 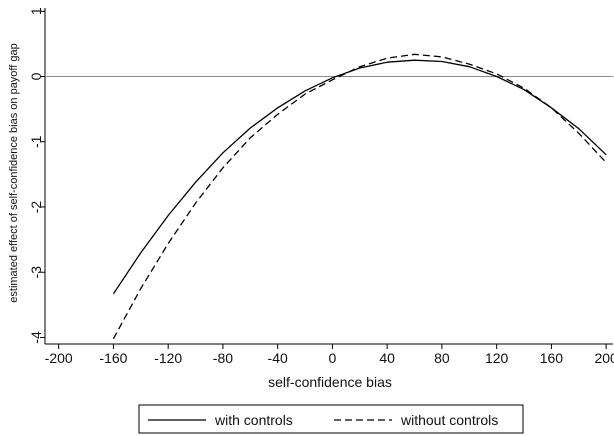 What do you see at coordinates (387, 358) in the screenshot?
I see `x-tick-label: 40` at bounding box center [387, 358].